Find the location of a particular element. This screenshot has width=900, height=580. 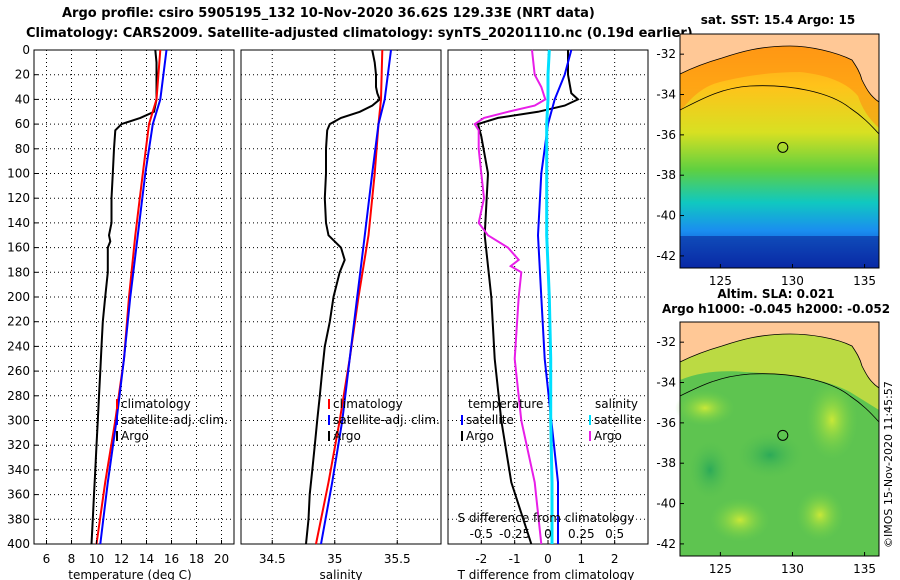

depth-tick-label: 380 is located at coordinates (18, 519).